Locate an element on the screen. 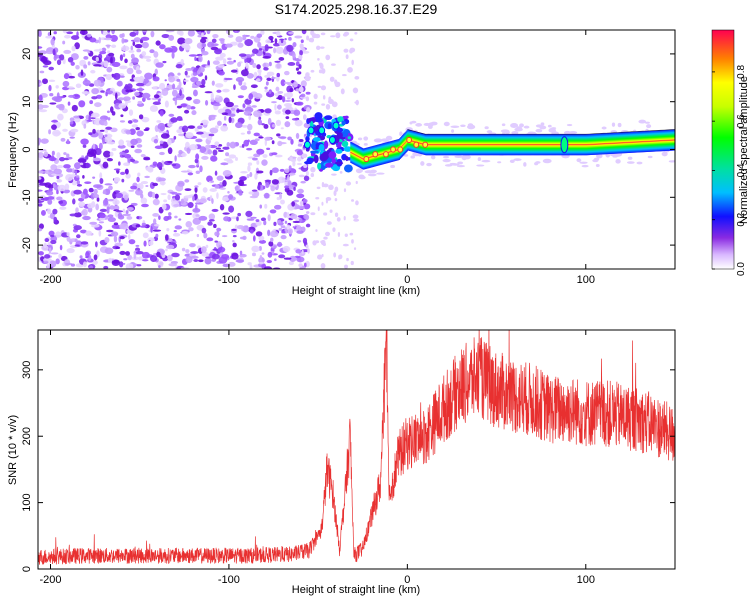  spectrogram-x-tick-label: -200 is located at coordinates (50, 280).